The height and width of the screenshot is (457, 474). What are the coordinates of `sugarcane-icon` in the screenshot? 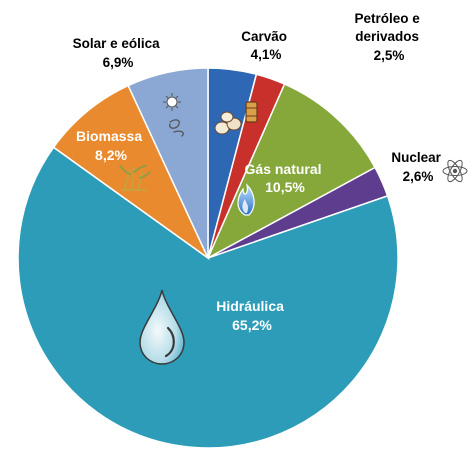 It's located at (135, 178).